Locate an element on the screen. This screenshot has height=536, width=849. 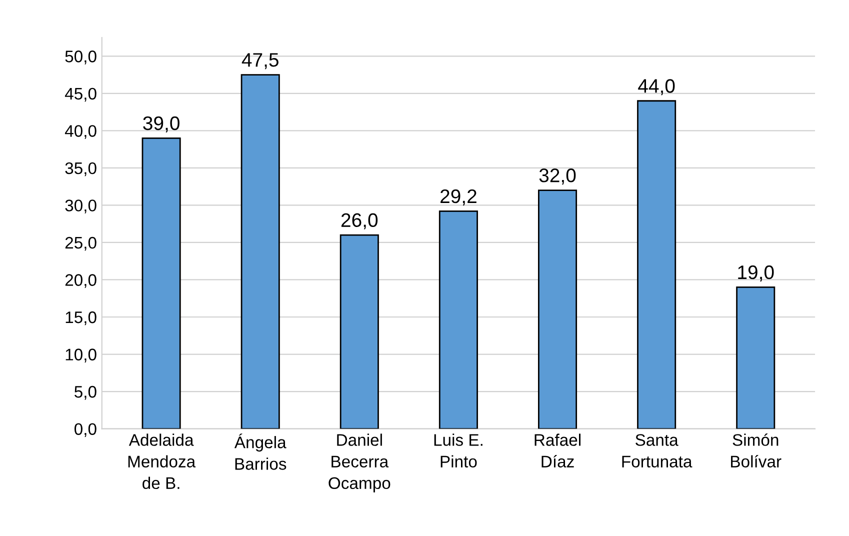
x-tick-label: Simón Bolívar is located at coordinates (756, 450).